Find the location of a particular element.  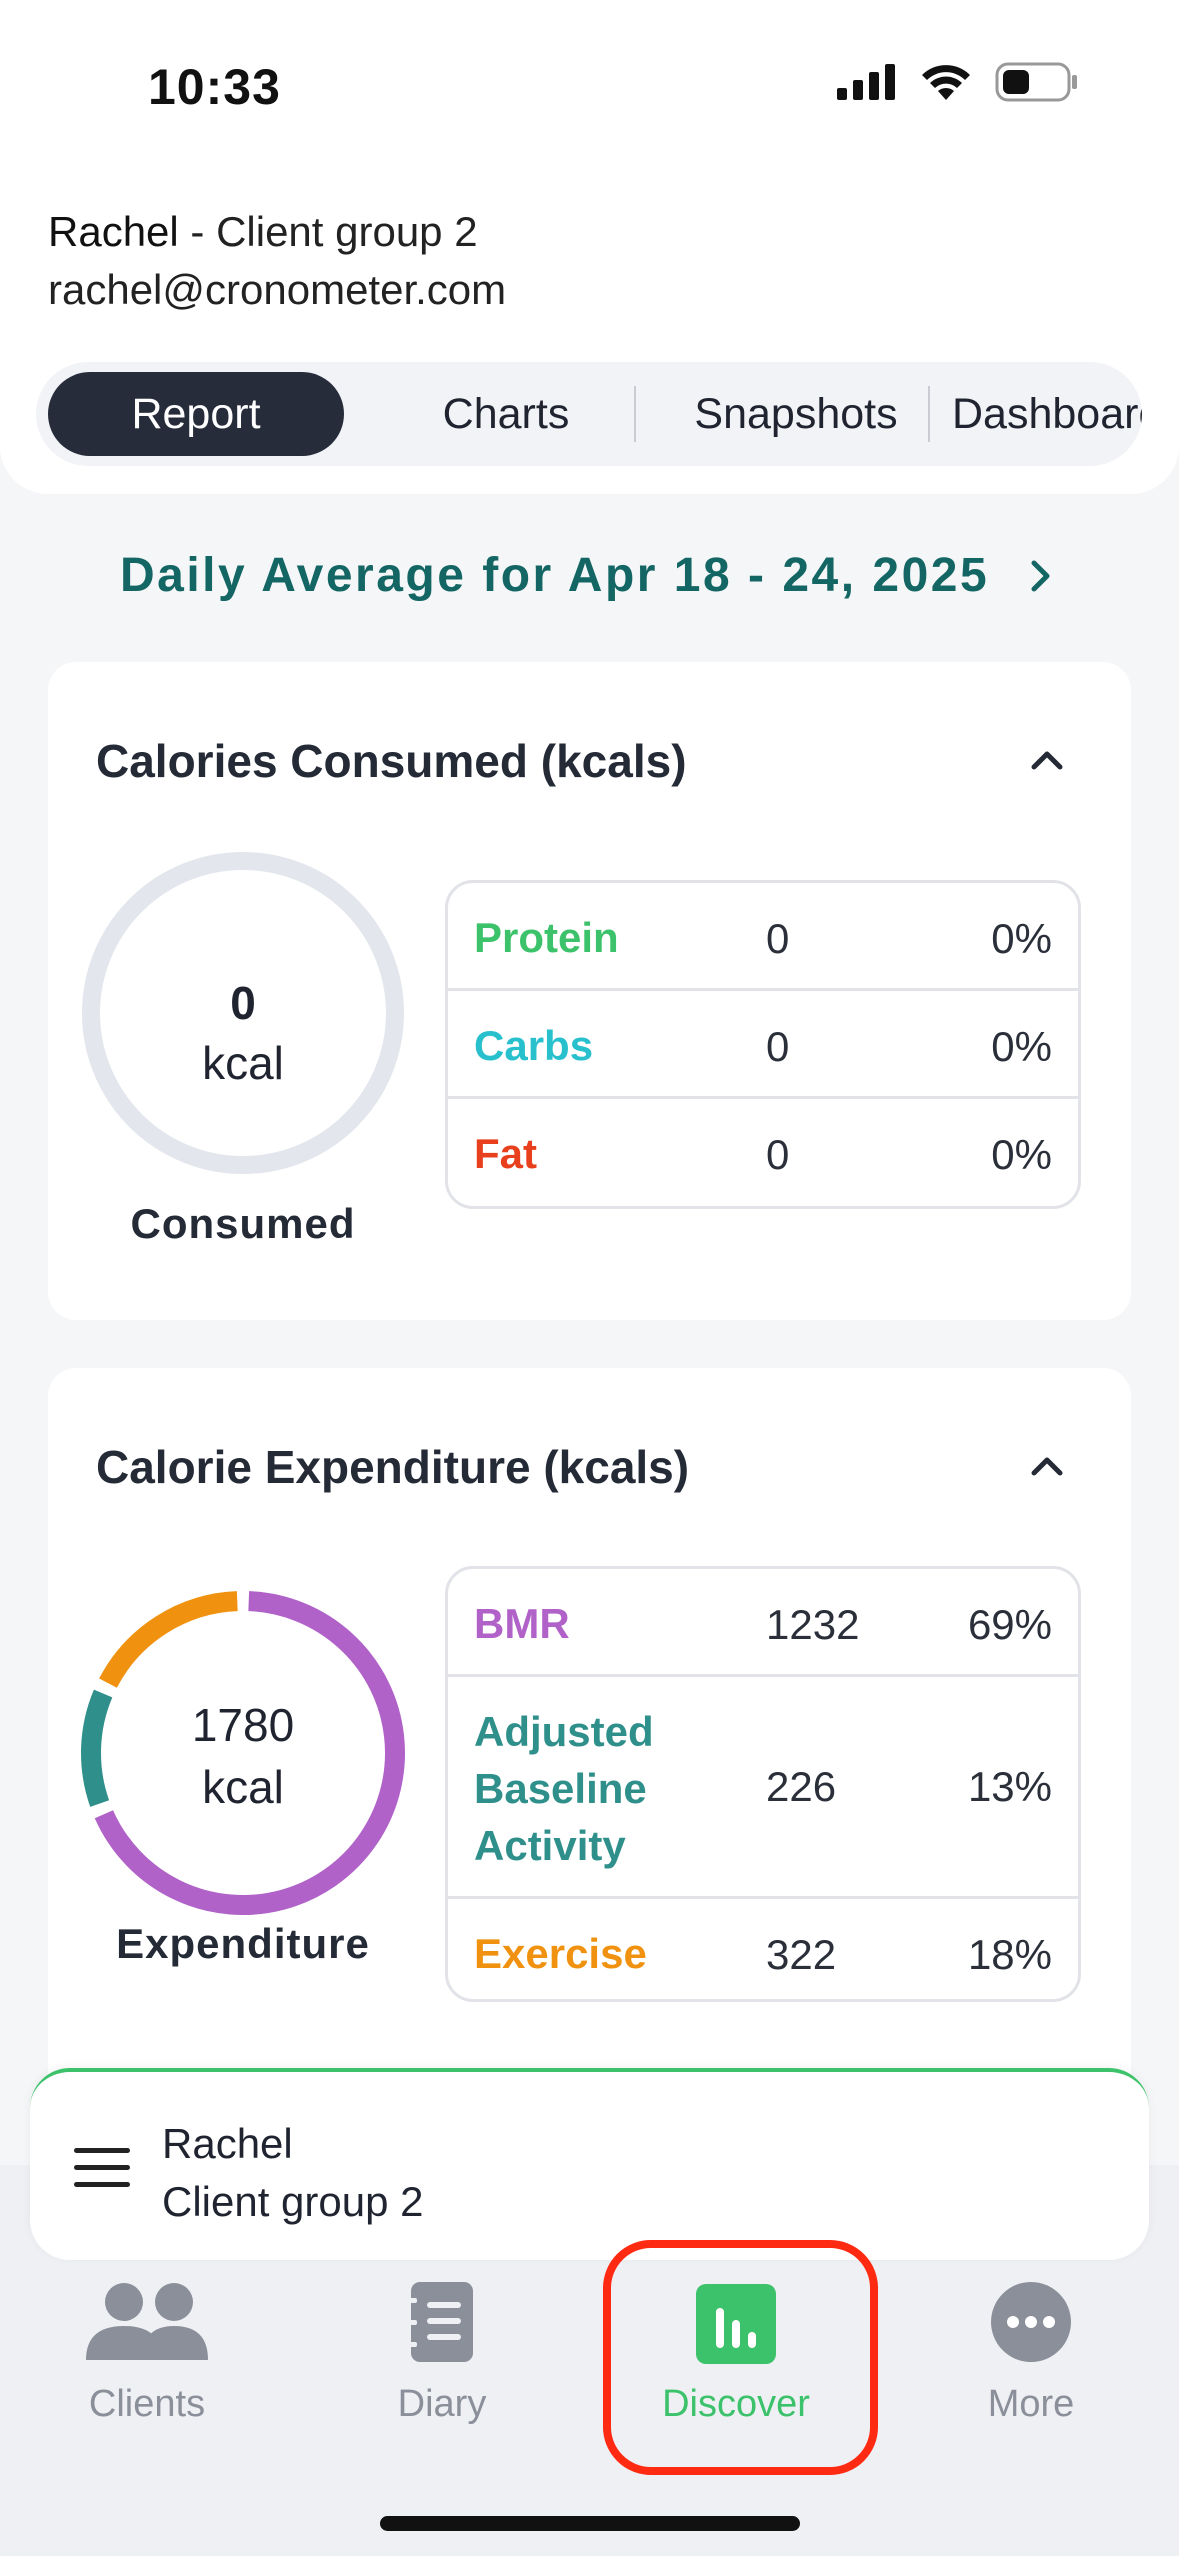

client-group: - Client group 2 is located at coordinates (328, 231).